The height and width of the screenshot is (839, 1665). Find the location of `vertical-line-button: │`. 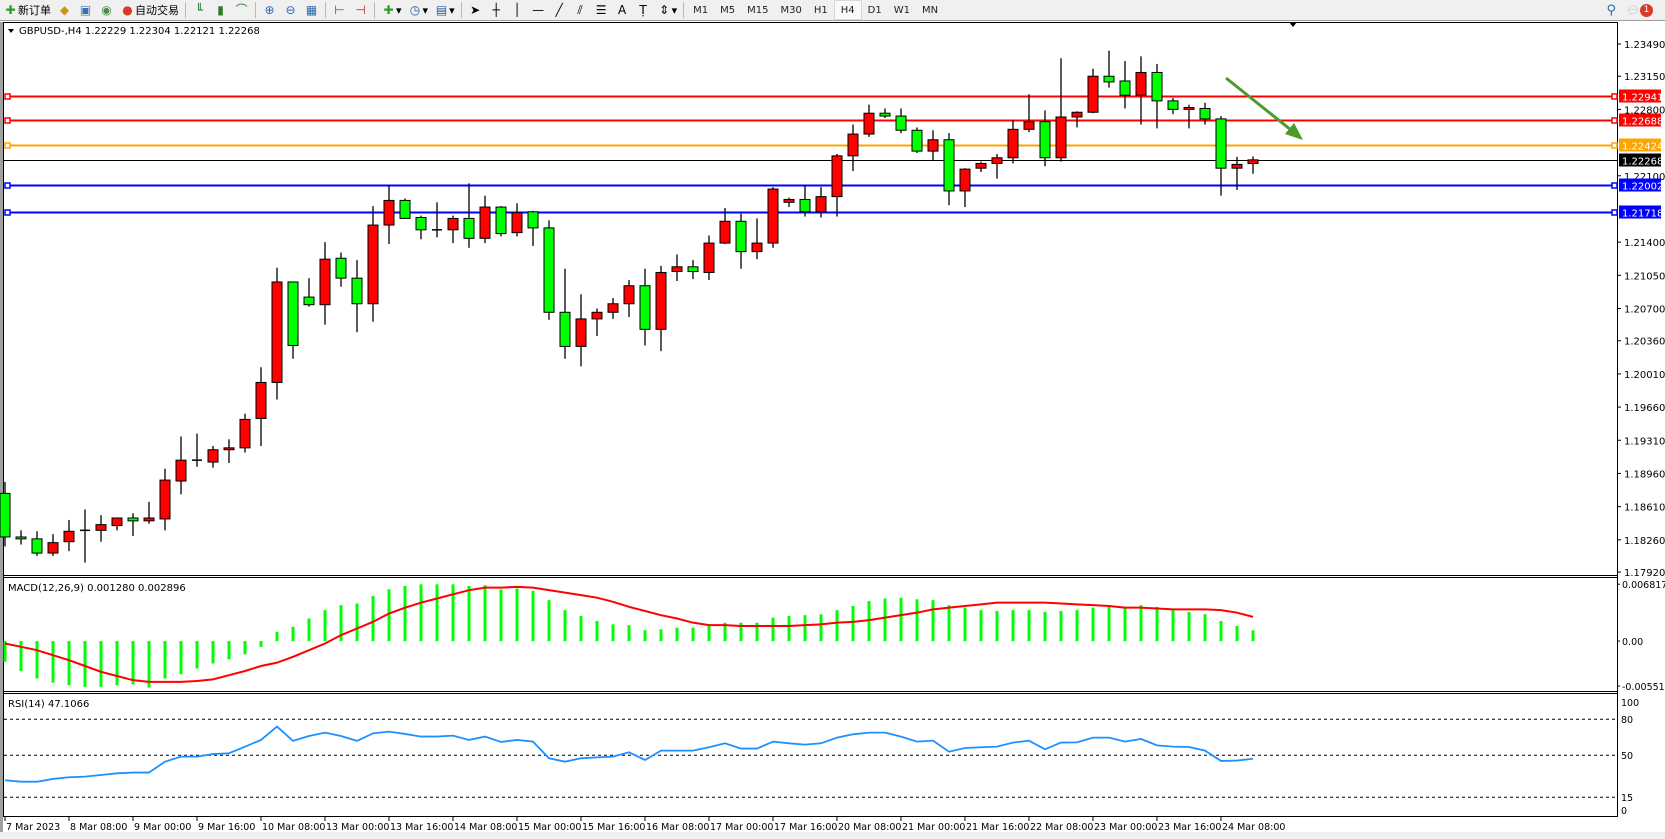

vertical-line-button: │ is located at coordinates (517, 10).